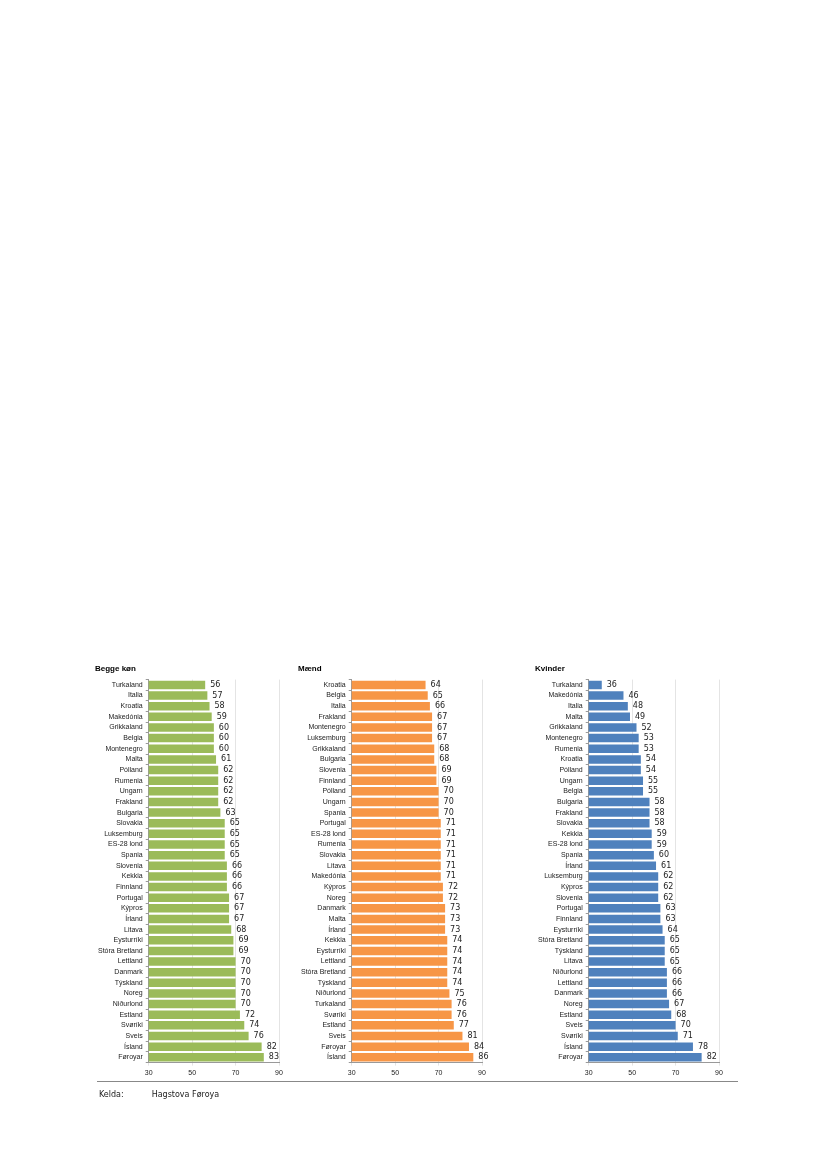  What do you see at coordinates (273, 1057) in the screenshot?
I see `data-label: 83` at bounding box center [273, 1057].